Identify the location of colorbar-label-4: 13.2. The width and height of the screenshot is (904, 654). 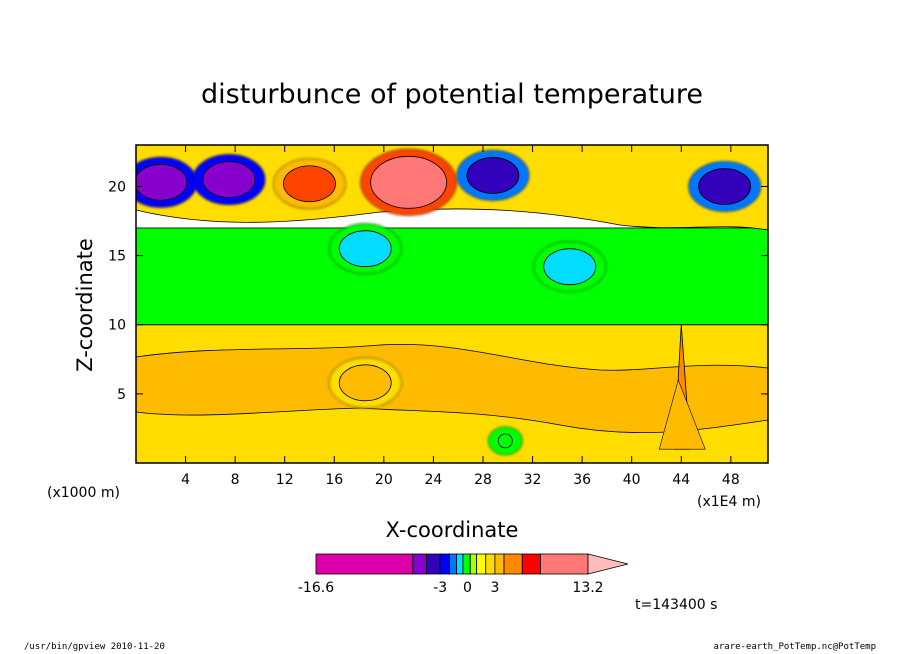
(587, 588).